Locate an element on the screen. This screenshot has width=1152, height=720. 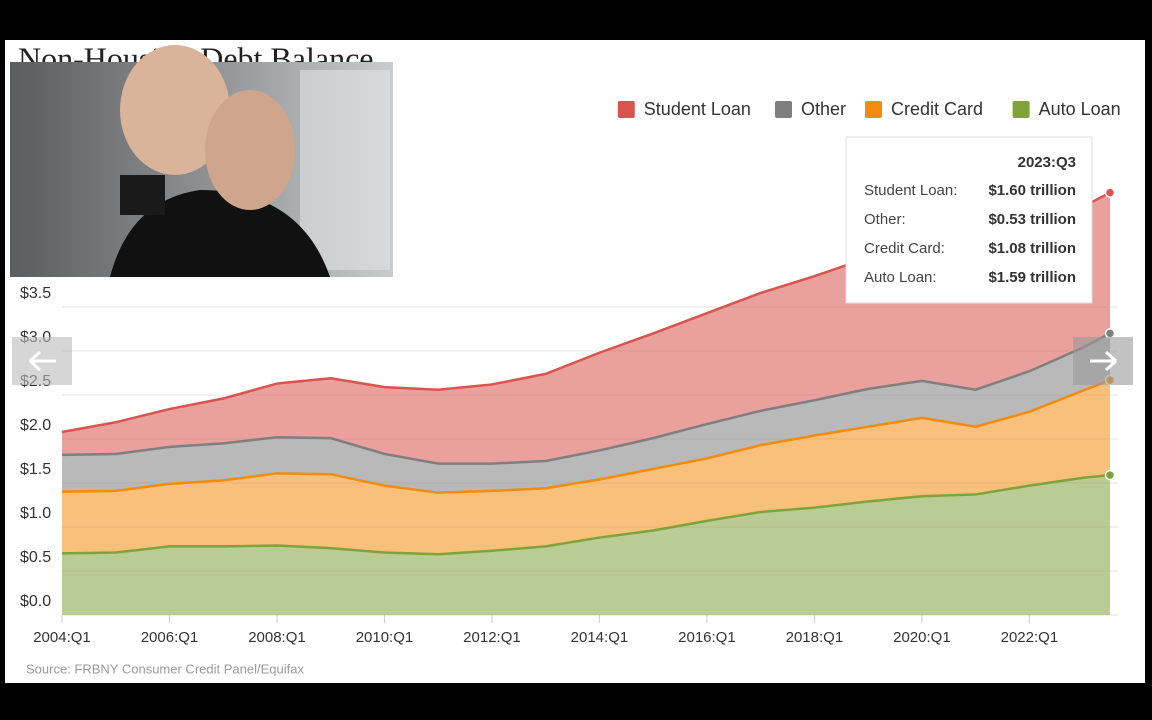
y-tick-label: $1.0 is located at coordinates (35, 513).